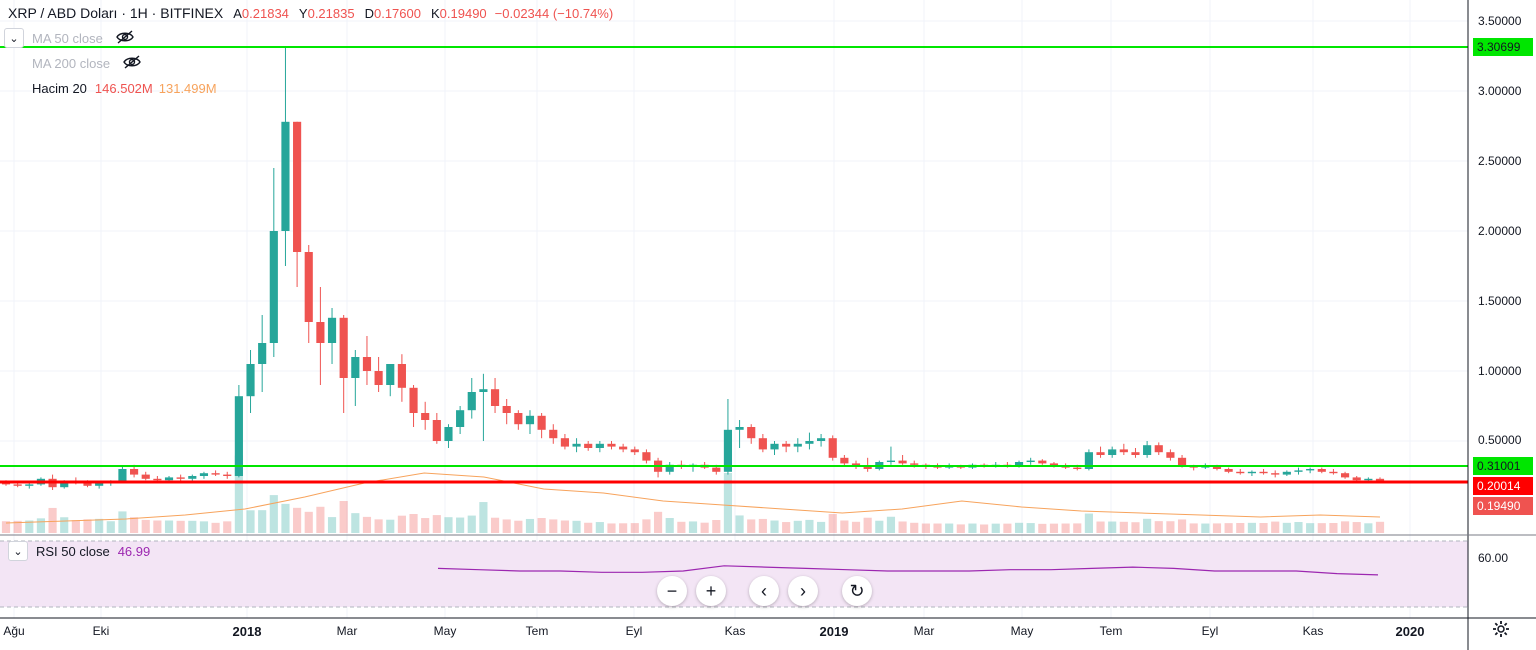 The image size is (1536, 650). I want to click on zoom-in-button: +, so click(711, 591).